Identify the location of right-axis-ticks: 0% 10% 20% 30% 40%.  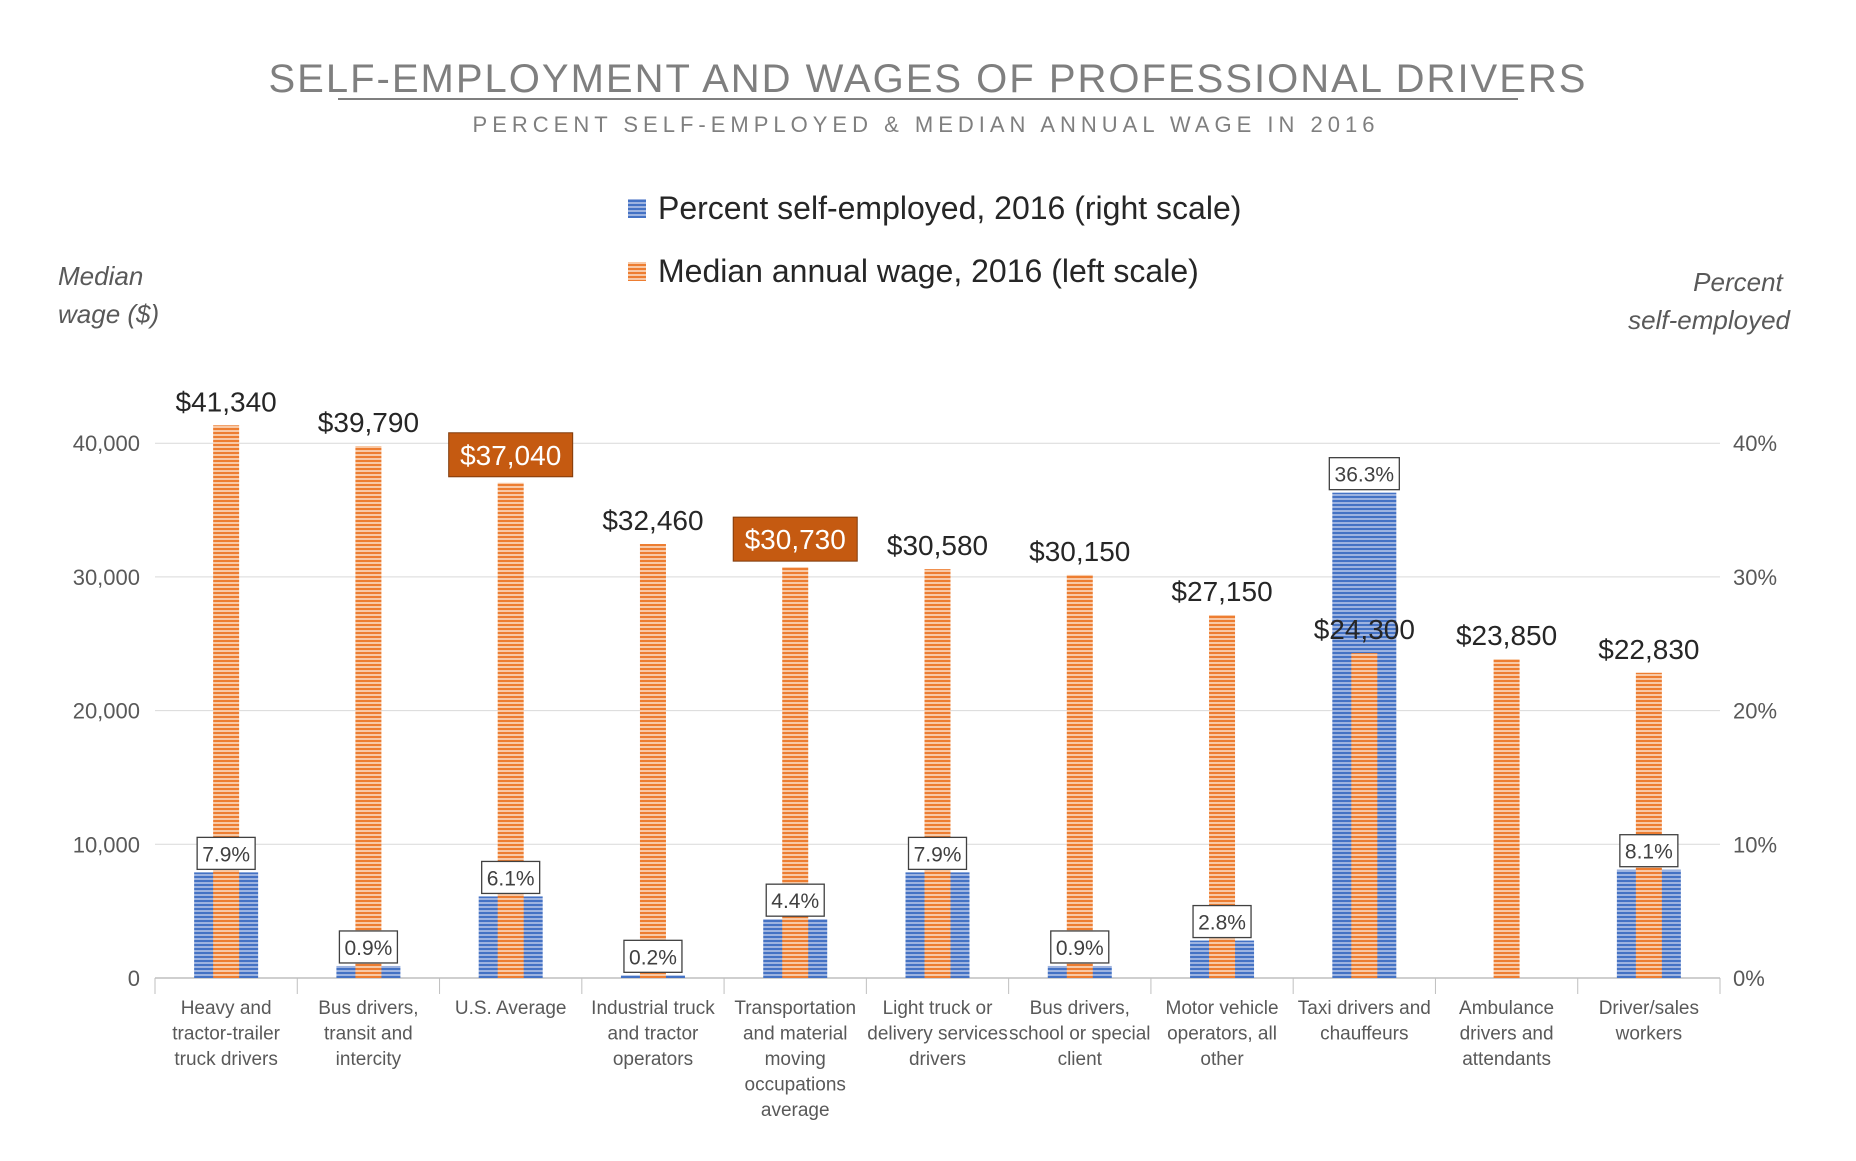
(1755, 711).